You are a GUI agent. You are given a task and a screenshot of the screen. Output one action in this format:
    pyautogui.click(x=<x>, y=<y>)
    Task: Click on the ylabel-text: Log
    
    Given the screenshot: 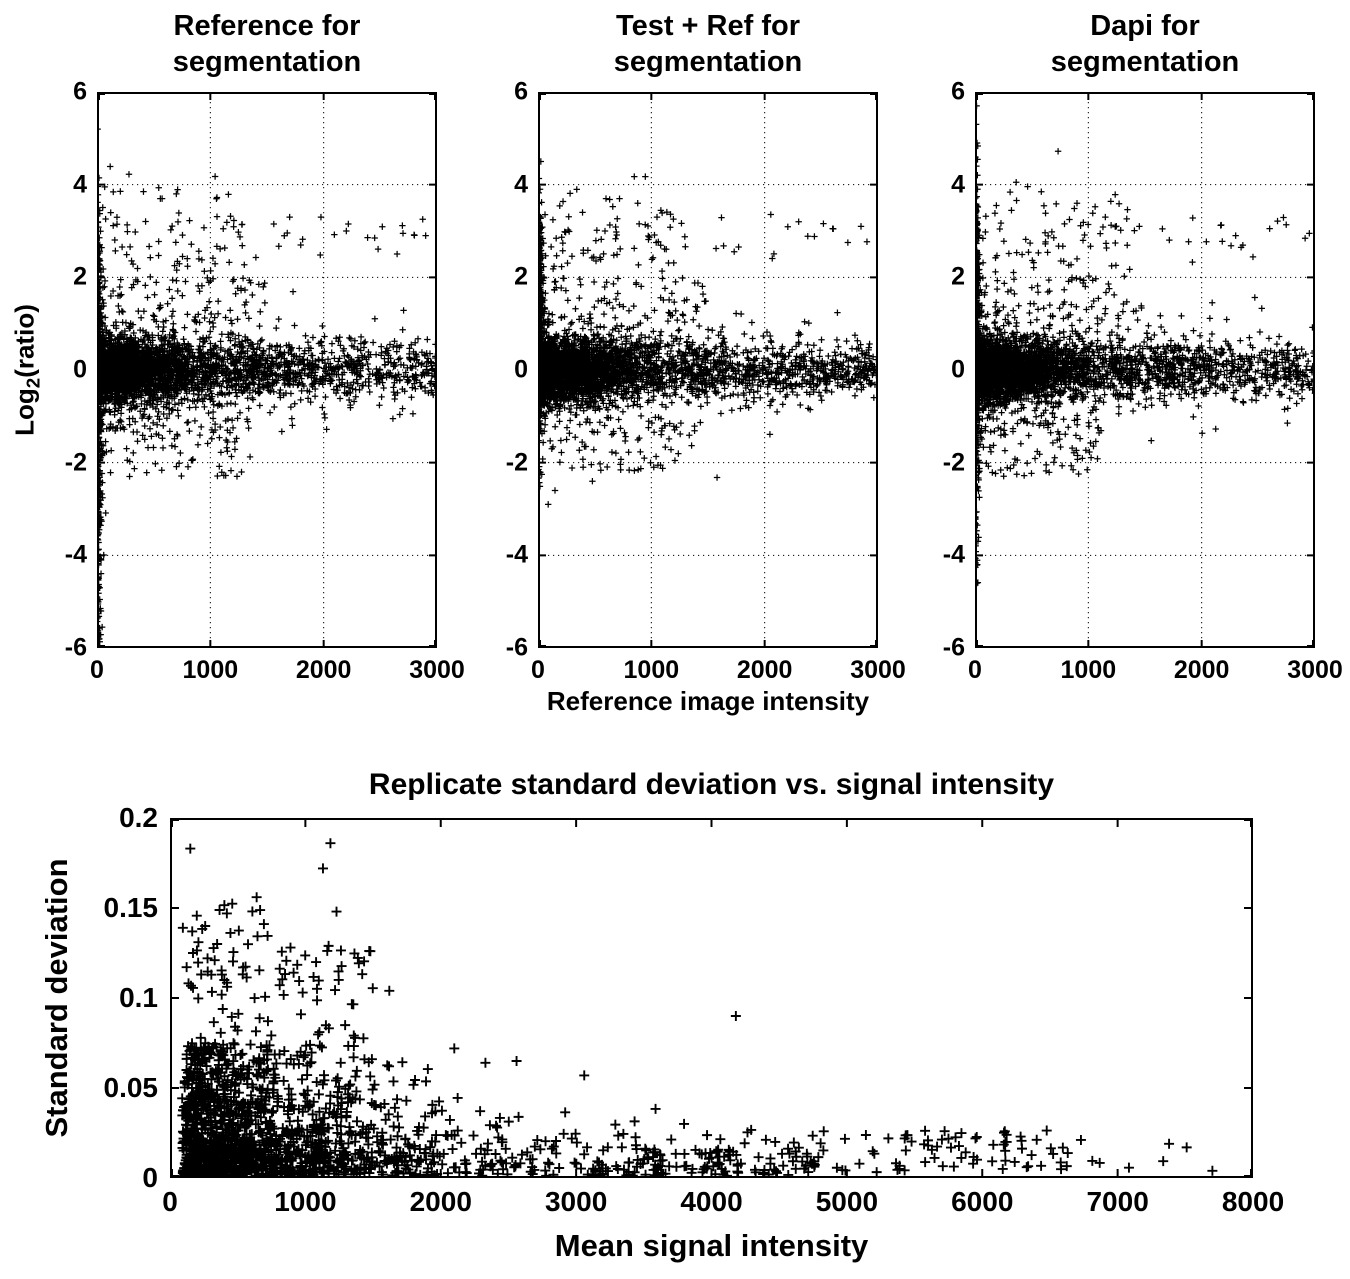 What is the action you would take?
    pyautogui.click(x=24, y=412)
    